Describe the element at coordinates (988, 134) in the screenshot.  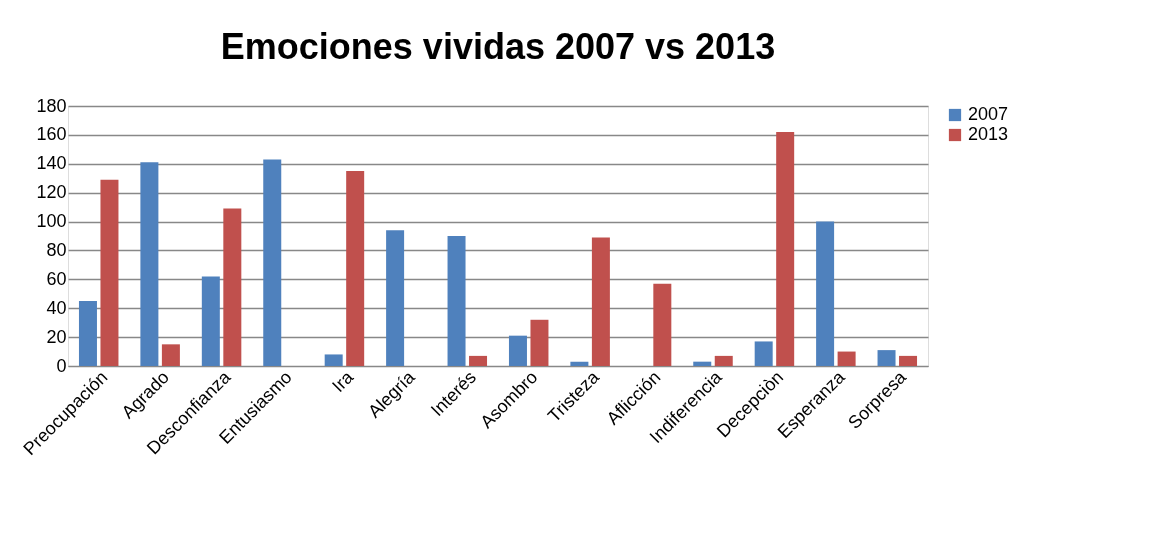
I see `legend-label: 2013` at that location.